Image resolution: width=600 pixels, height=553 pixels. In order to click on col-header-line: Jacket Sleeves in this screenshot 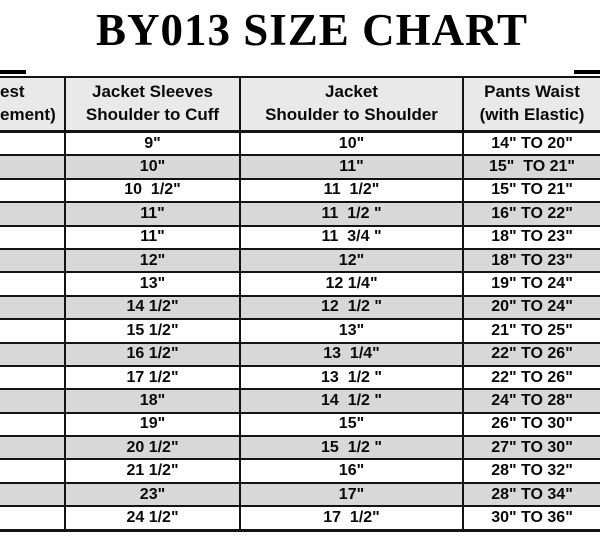, I will do `click(152, 91)`.